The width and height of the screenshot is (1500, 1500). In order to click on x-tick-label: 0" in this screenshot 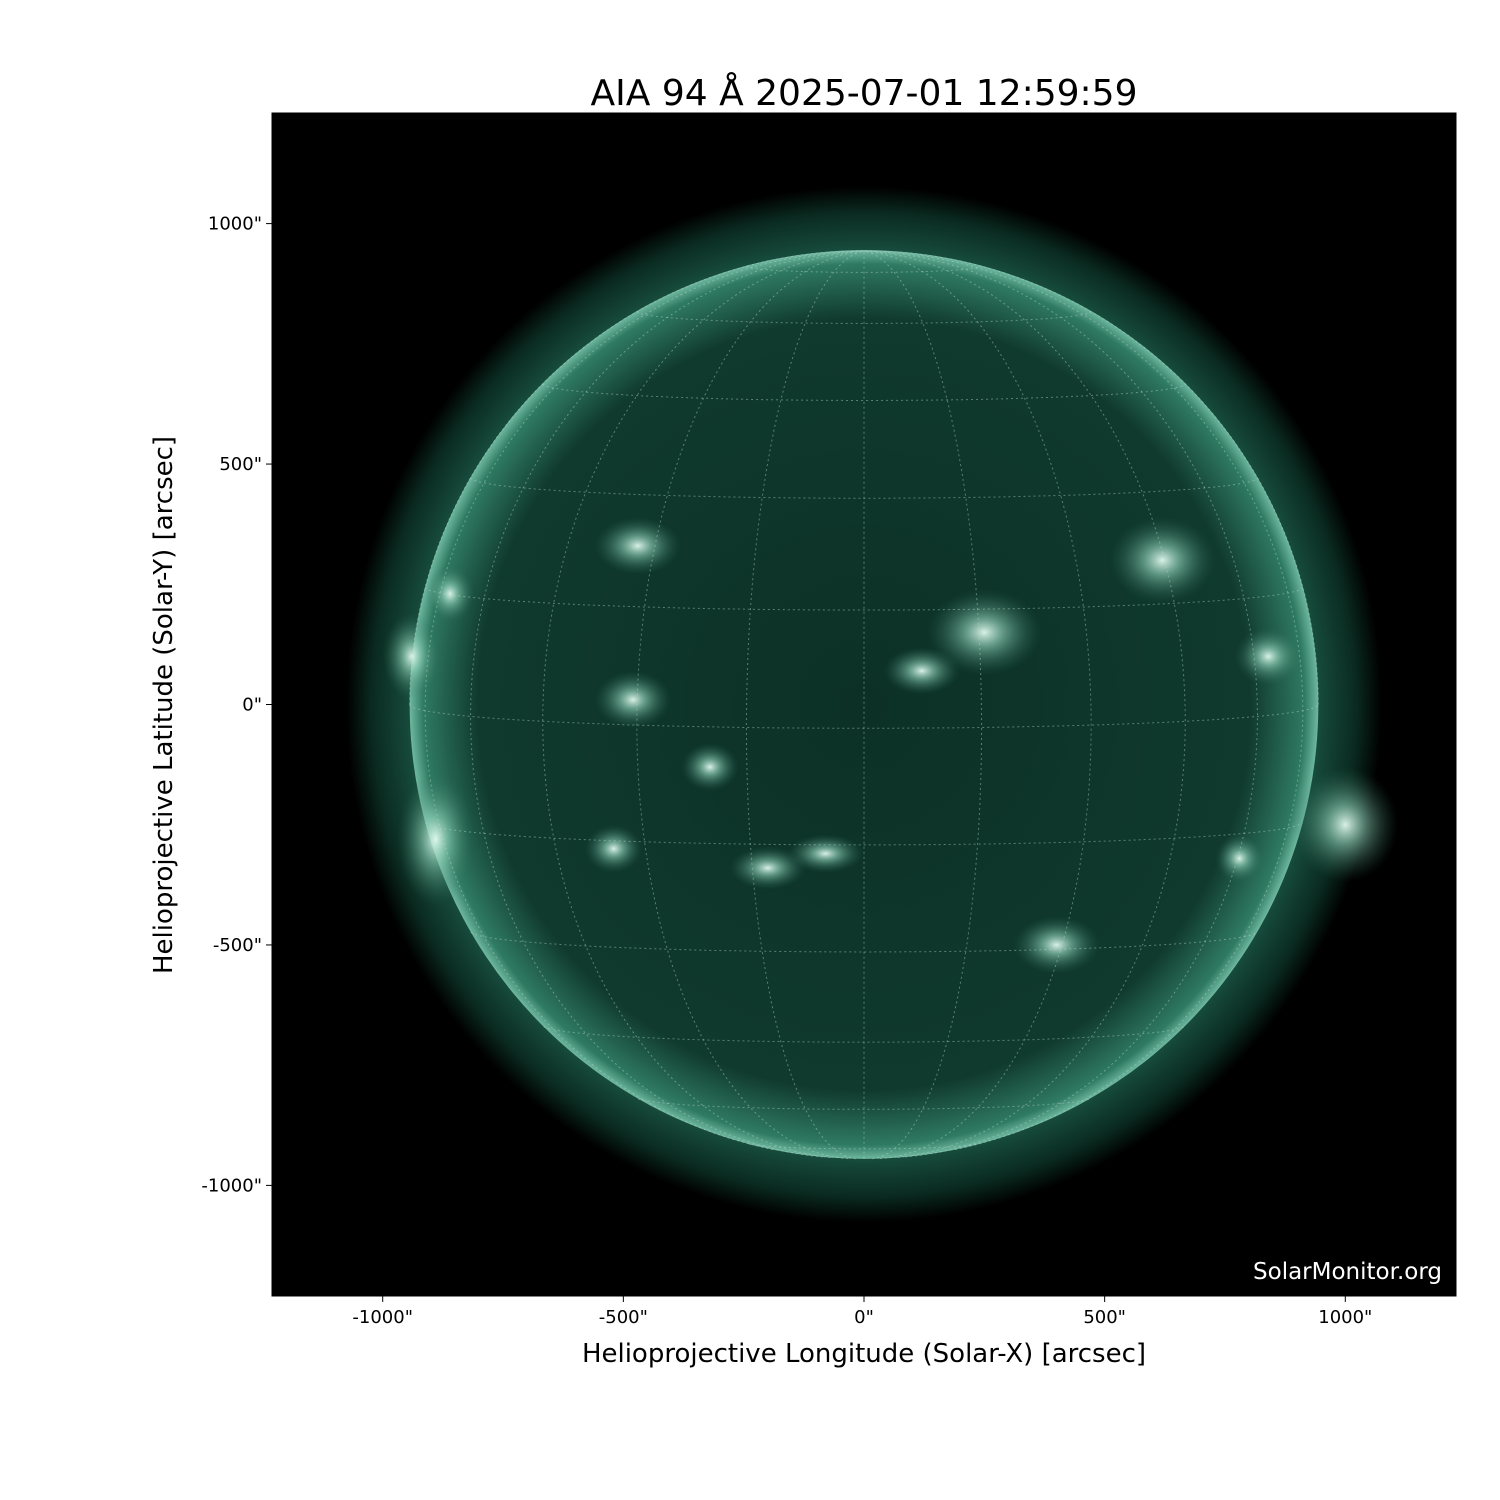, I will do `click(864, 1317)`.